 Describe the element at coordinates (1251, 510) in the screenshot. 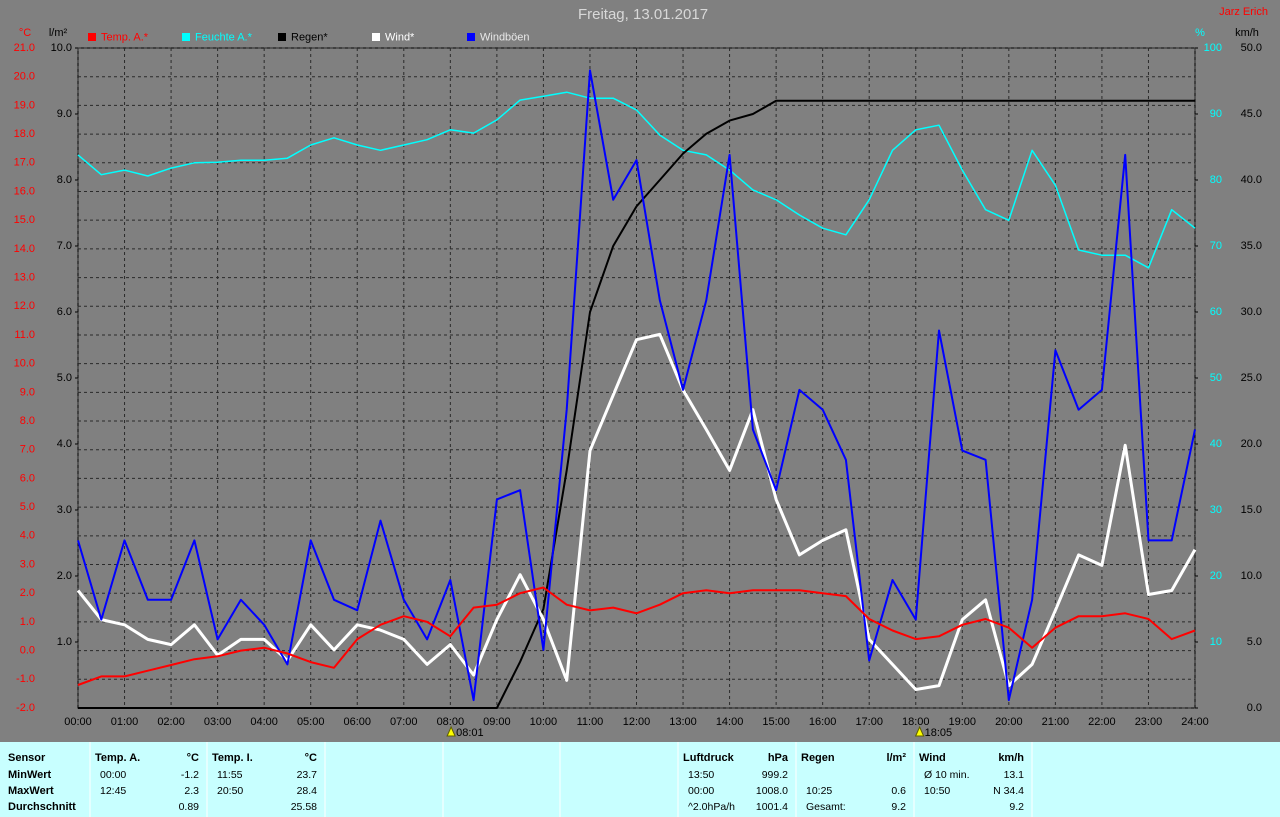

I see `y-tick-label: 15.0` at that location.